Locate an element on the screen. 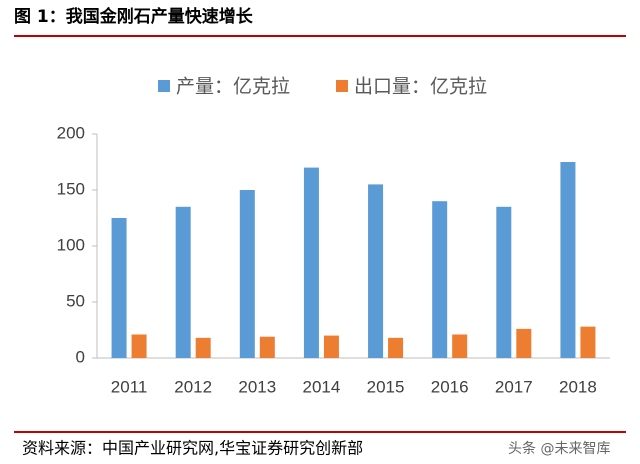 This screenshot has height=464, width=640. watermark: 头条 @未来智库 is located at coordinates (559, 448).